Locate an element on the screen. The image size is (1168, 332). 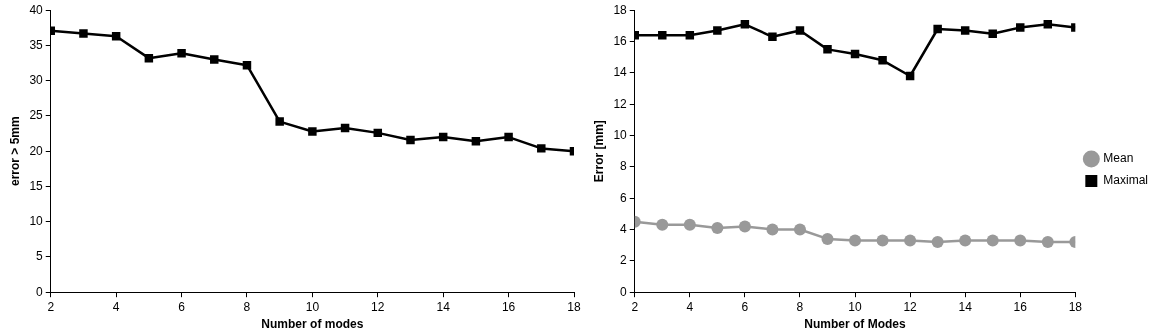
y-tick-label: 20 is located at coordinates (36, 150).